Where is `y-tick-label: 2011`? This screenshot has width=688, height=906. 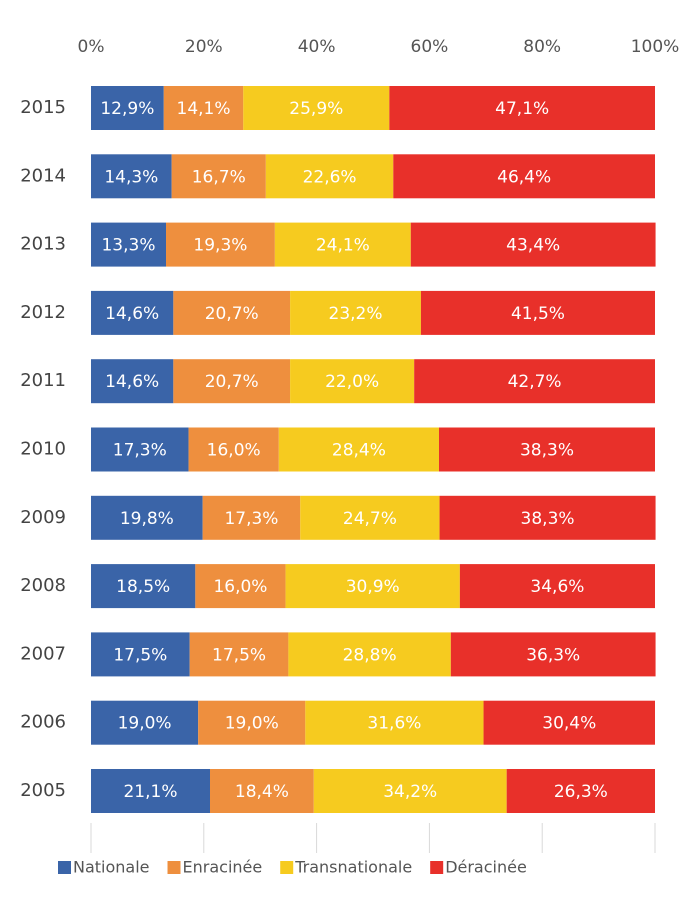 y-tick-label: 2011 is located at coordinates (43, 380).